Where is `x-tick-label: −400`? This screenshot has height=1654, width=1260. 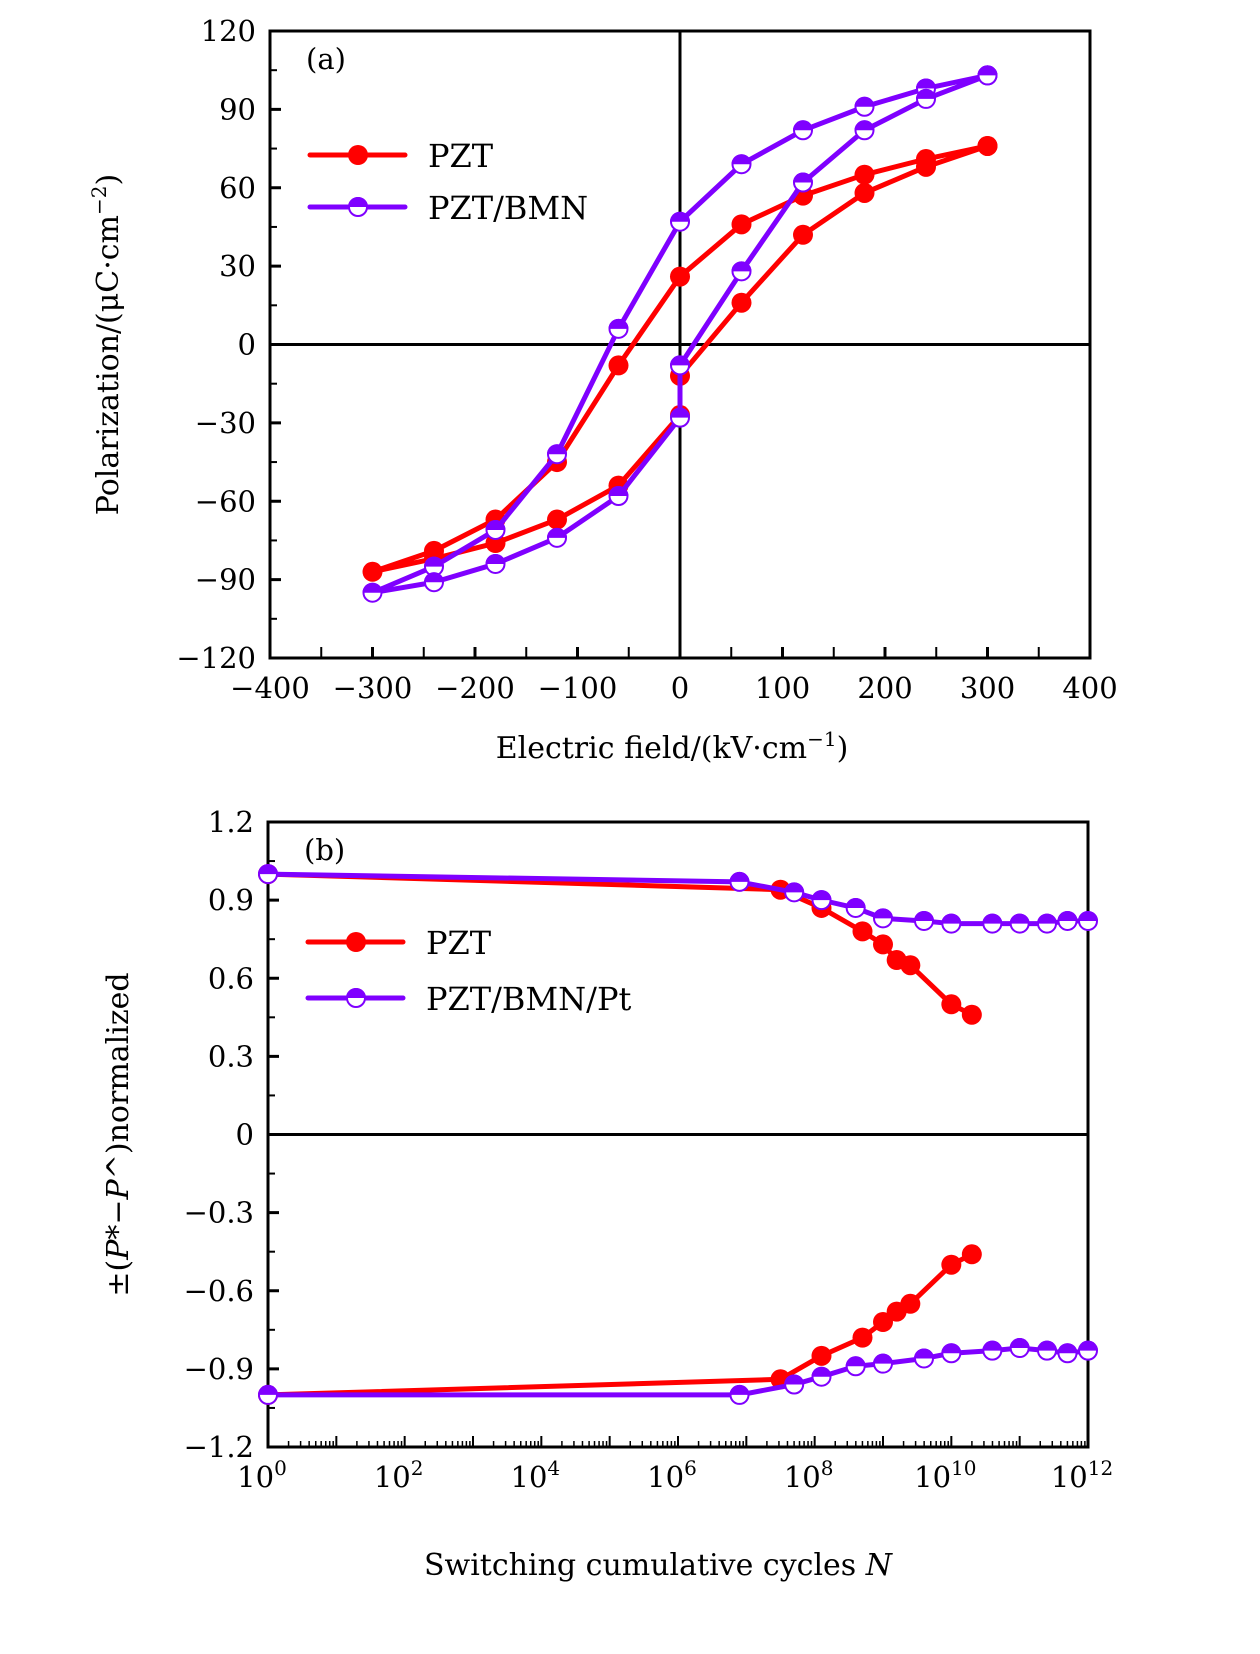 x-tick-label: −400 is located at coordinates (270, 688).